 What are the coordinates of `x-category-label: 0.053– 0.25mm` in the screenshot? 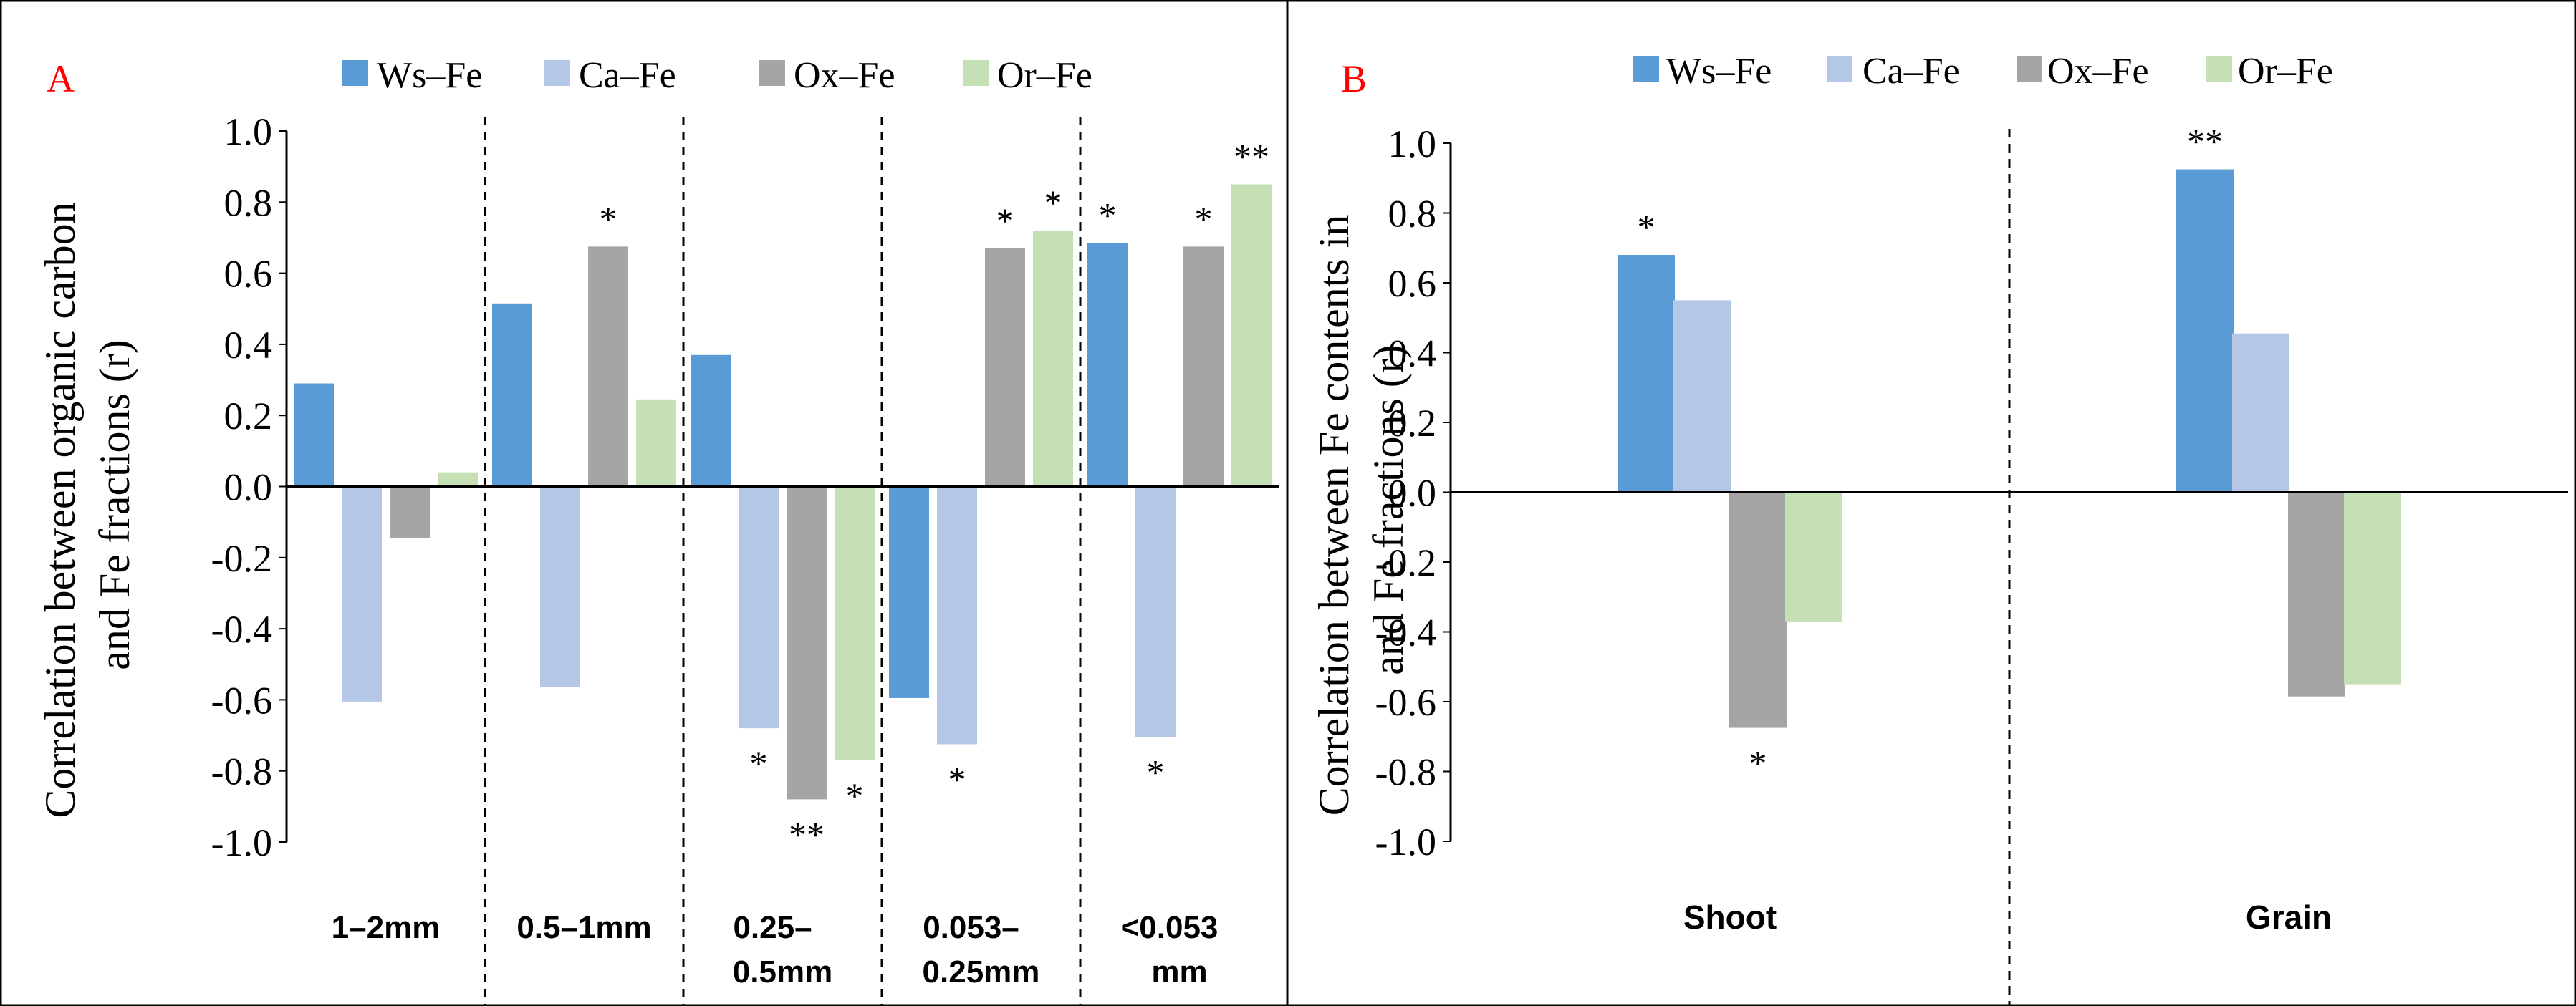 It's located at (982, 950).